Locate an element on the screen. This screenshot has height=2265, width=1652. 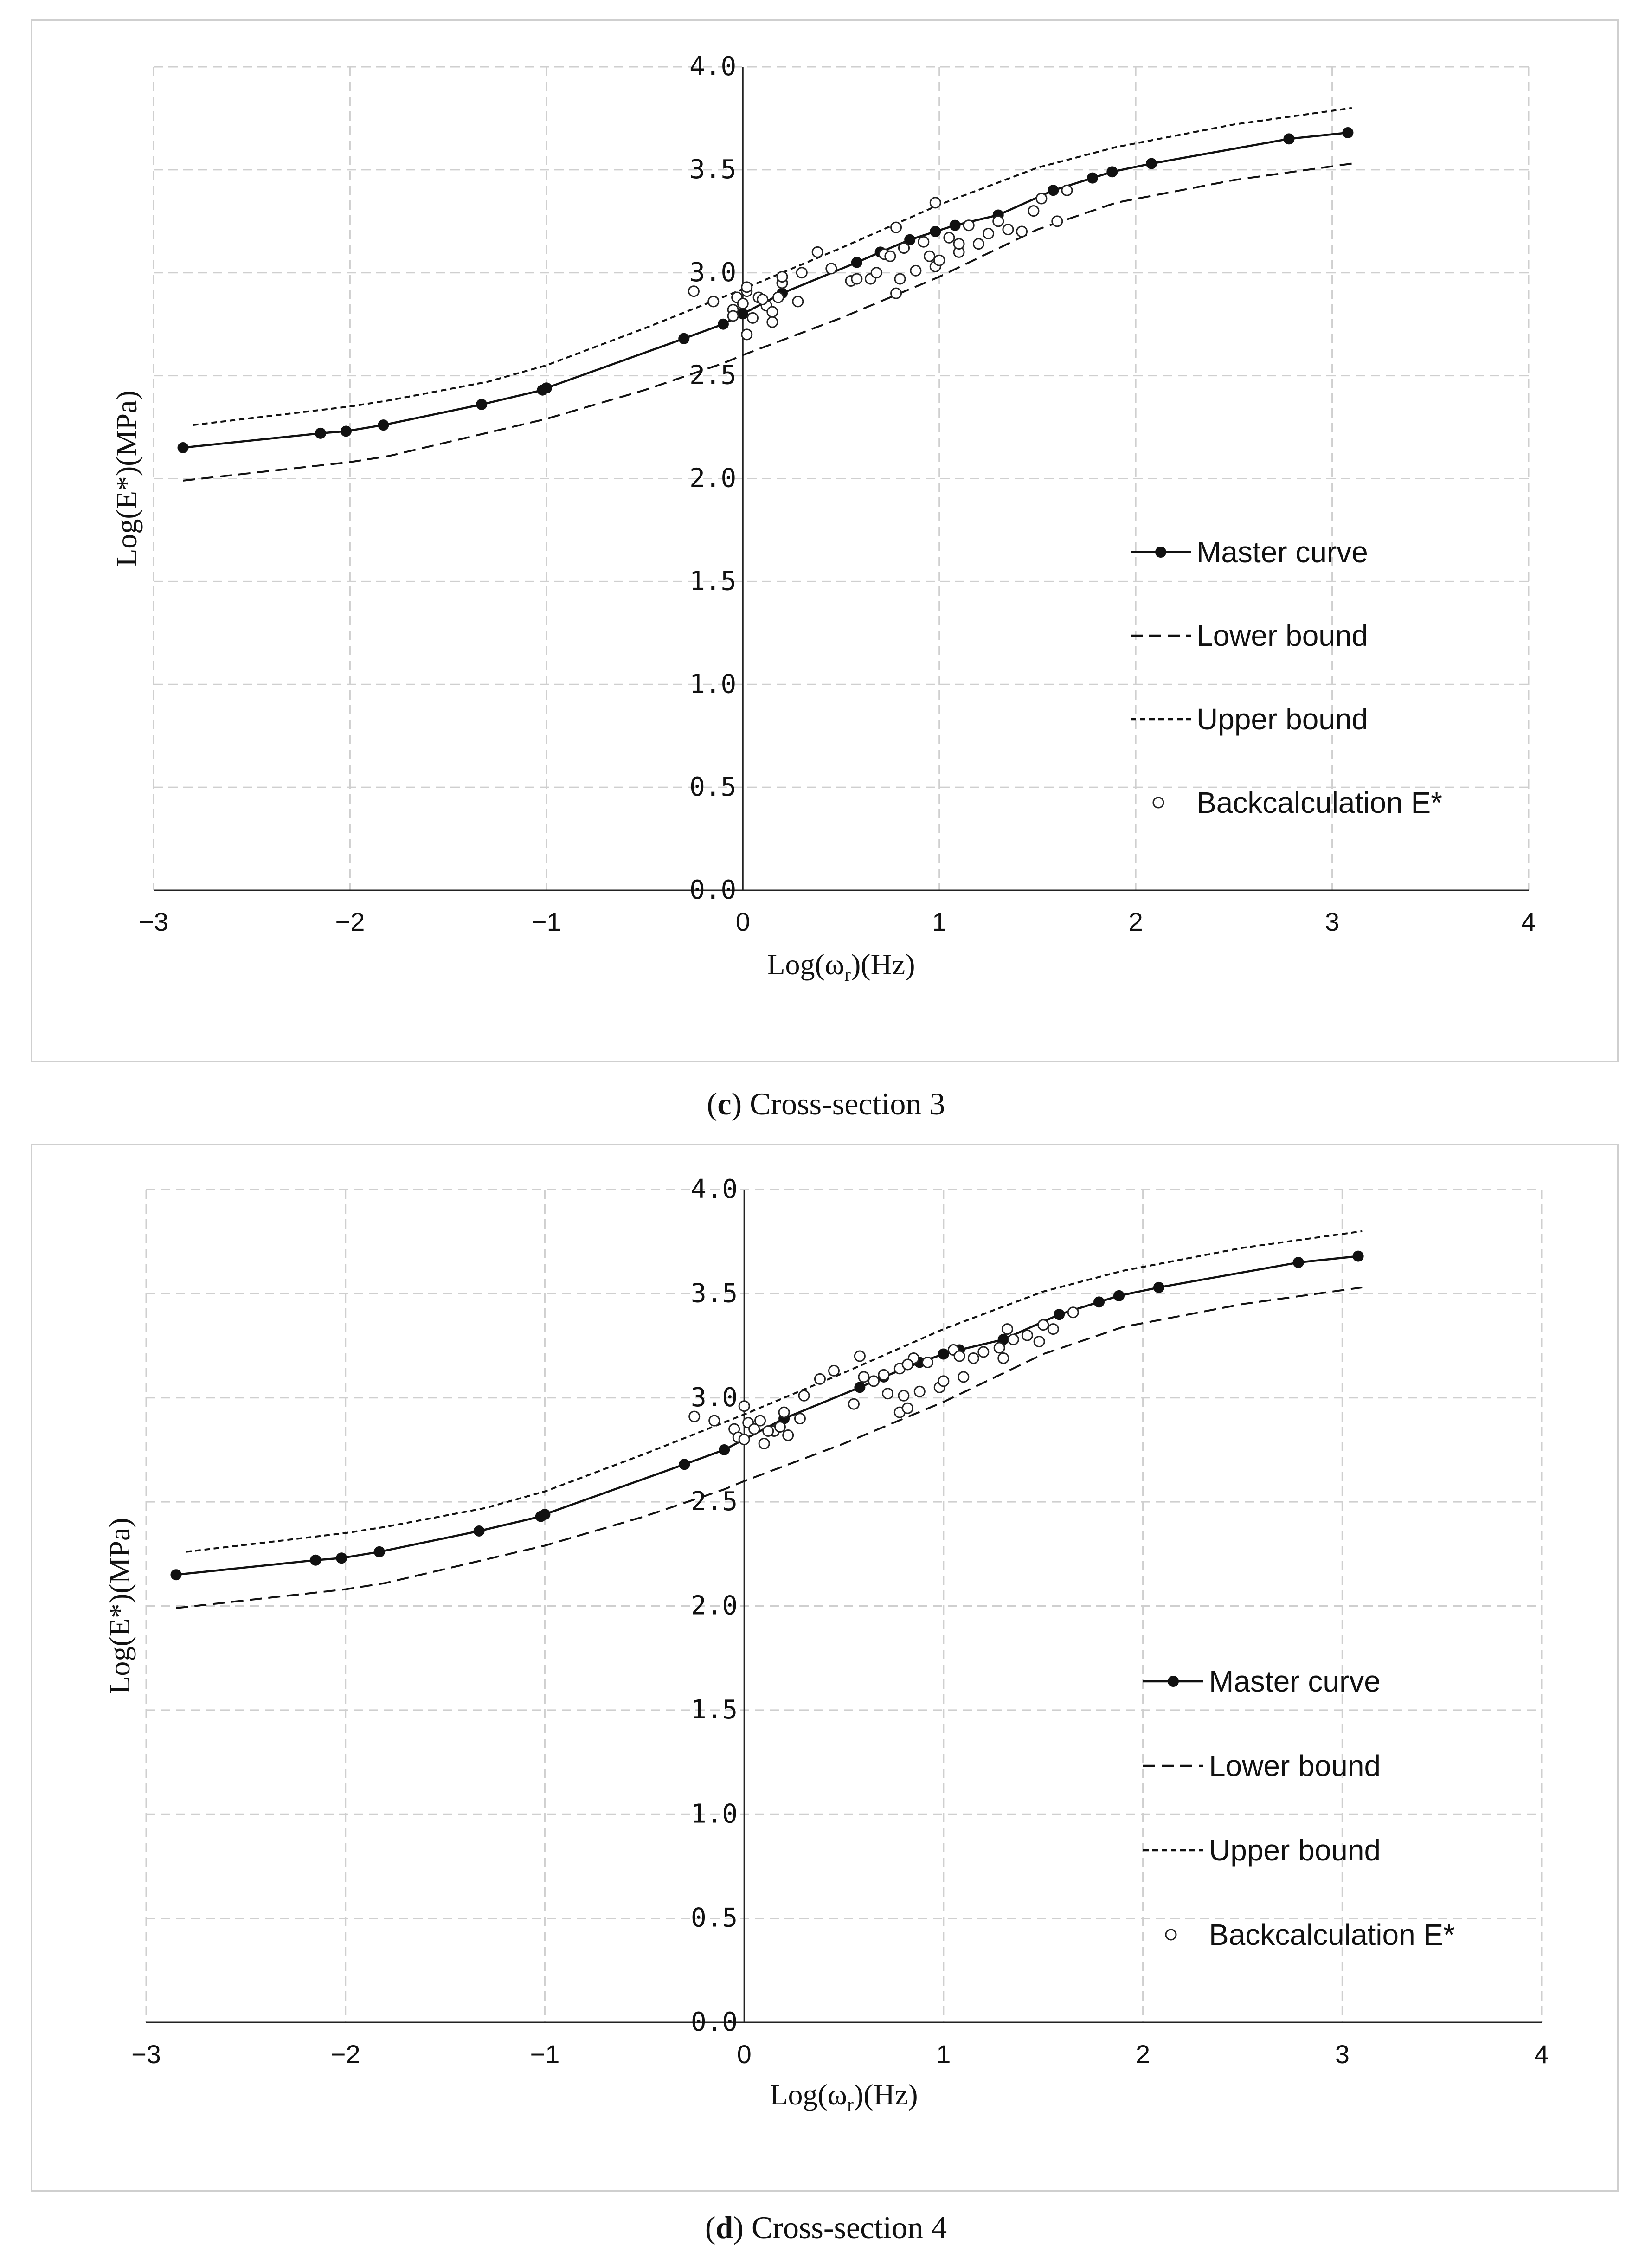
x-tick-label: −3 is located at coordinates (146, 2055).